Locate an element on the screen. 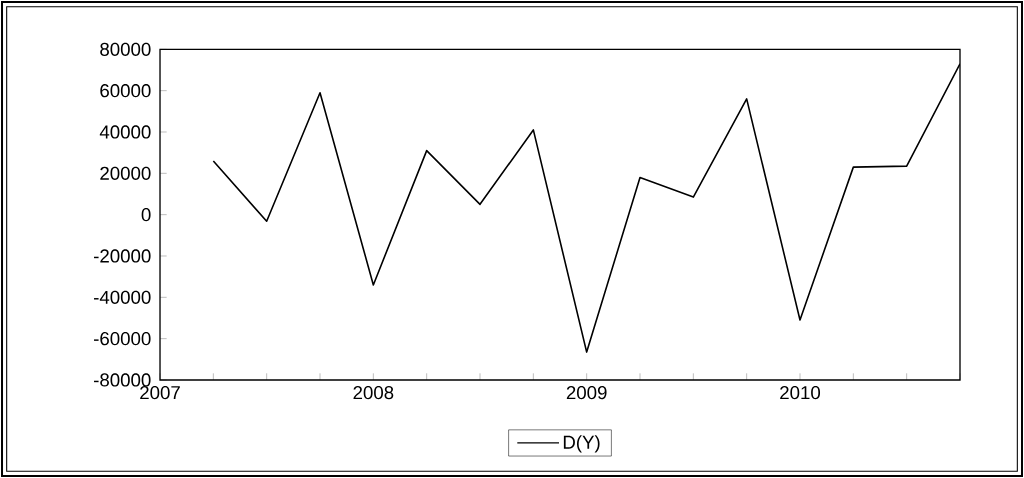 Image resolution: width=1024 pixels, height=478 pixels. y-tick-label: 80000 is located at coordinates (125, 49).